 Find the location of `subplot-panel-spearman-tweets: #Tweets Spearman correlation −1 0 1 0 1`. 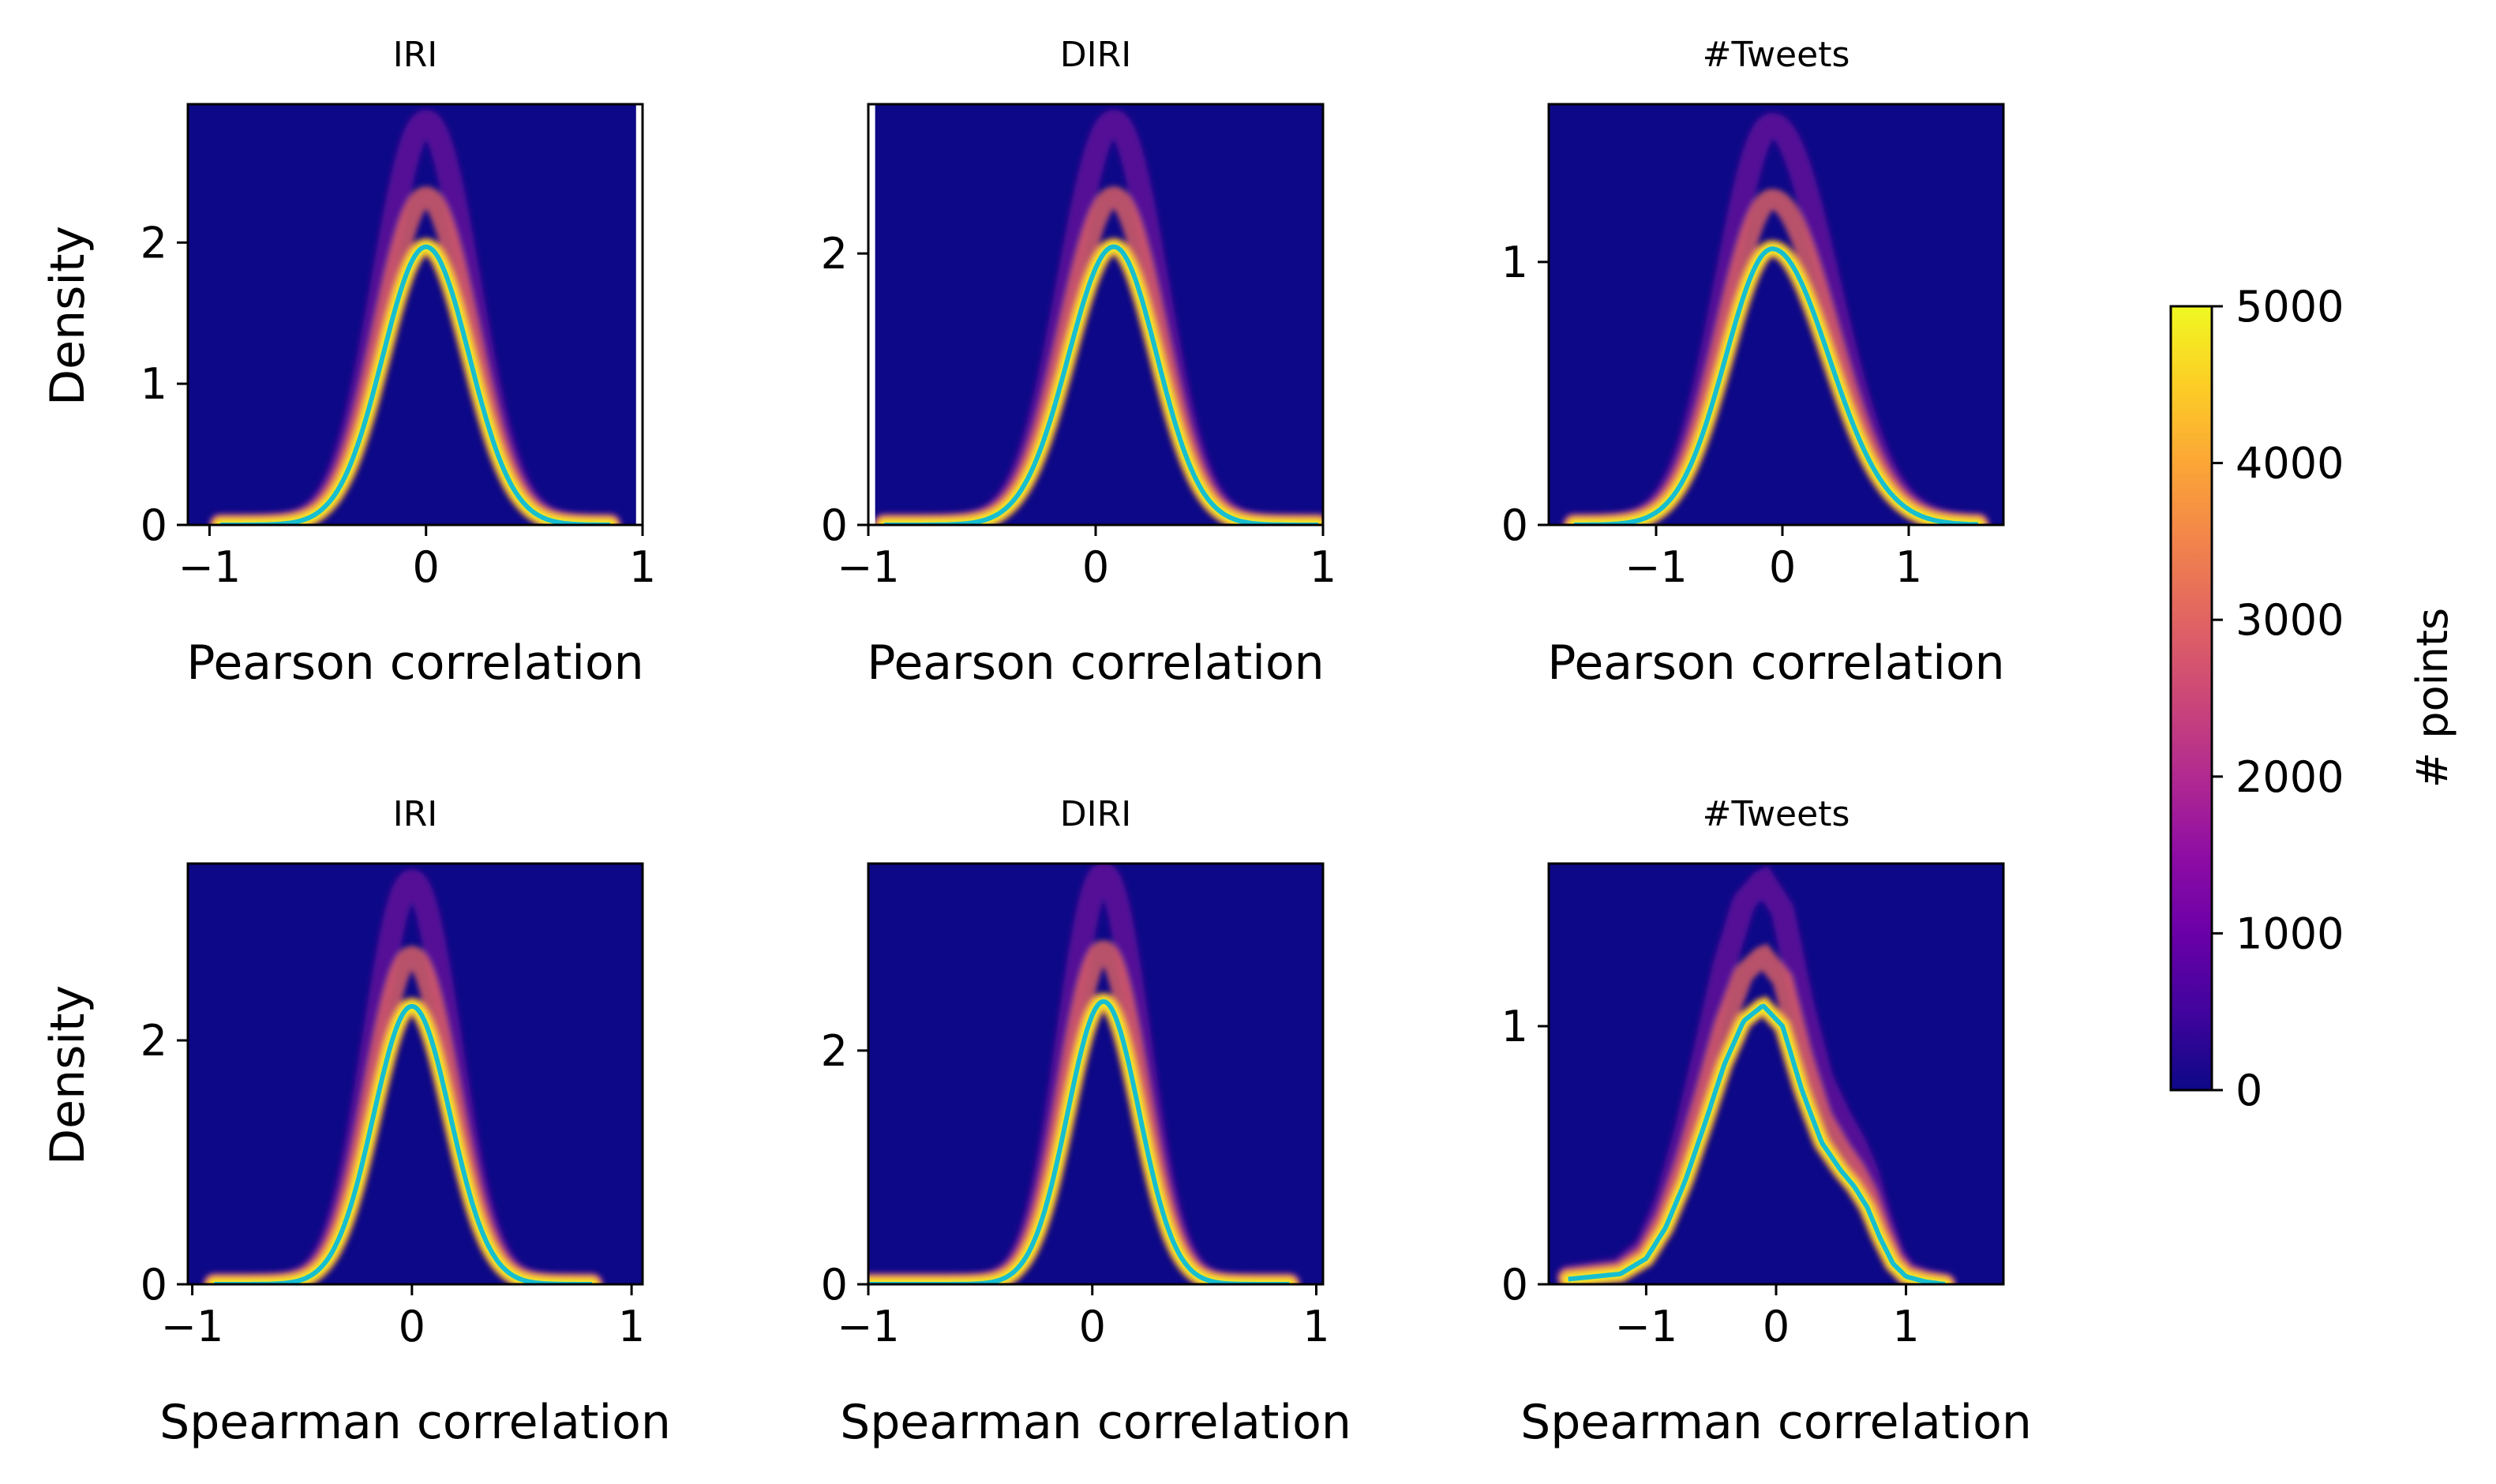

subplot-panel-spearman-tweets: #Tweets Spearman correlation −1 0 1 0 1 is located at coordinates (1767, 1122).